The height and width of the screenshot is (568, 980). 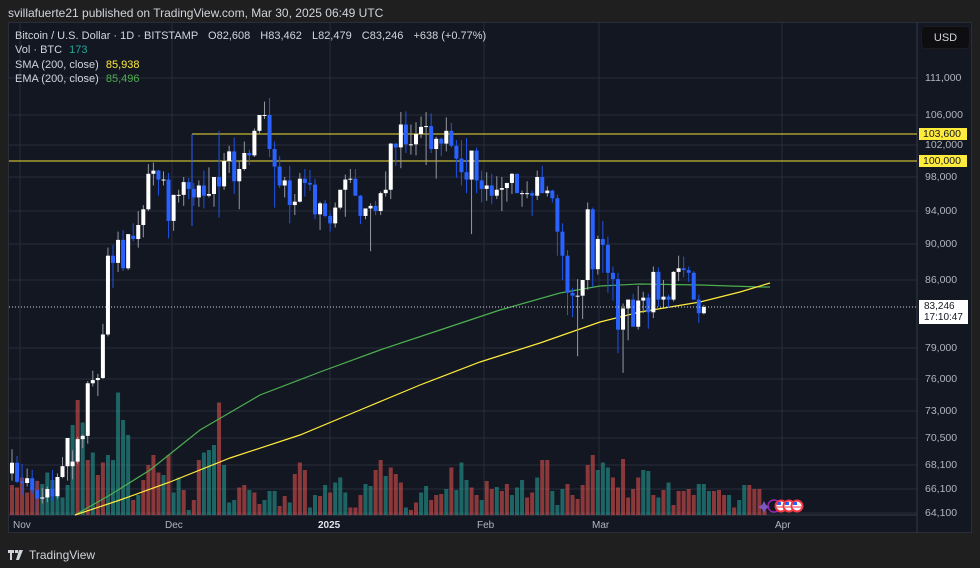 What do you see at coordinates (486, 525) in the screenshot?
I see `time-tick-label: Feb` at bounding box center [486, 525].